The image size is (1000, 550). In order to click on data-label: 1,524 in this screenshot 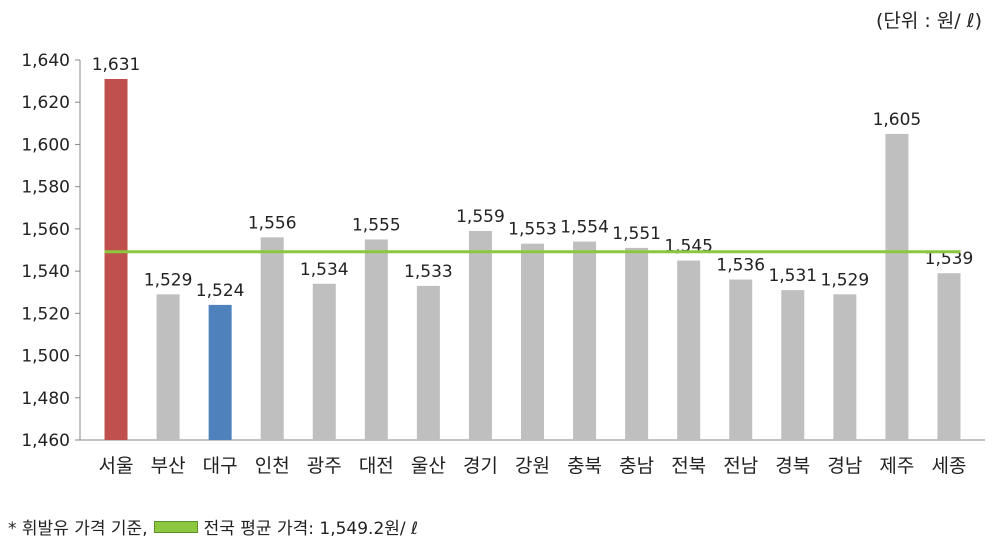, I will do `click(220, 291)`.